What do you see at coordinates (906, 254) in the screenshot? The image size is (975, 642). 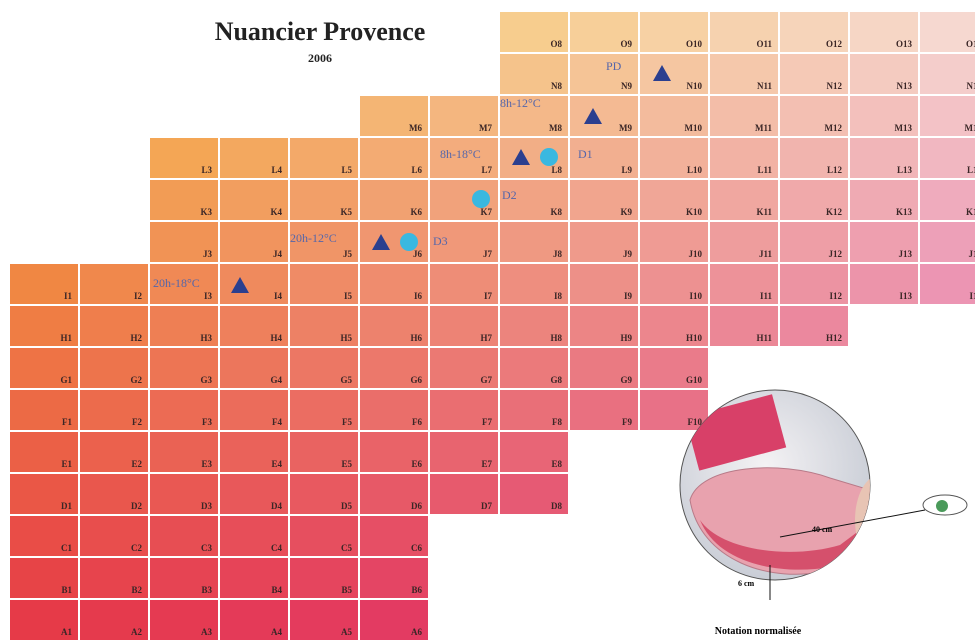 I see `swatch-code: J13` at bounding box center [906, 254].